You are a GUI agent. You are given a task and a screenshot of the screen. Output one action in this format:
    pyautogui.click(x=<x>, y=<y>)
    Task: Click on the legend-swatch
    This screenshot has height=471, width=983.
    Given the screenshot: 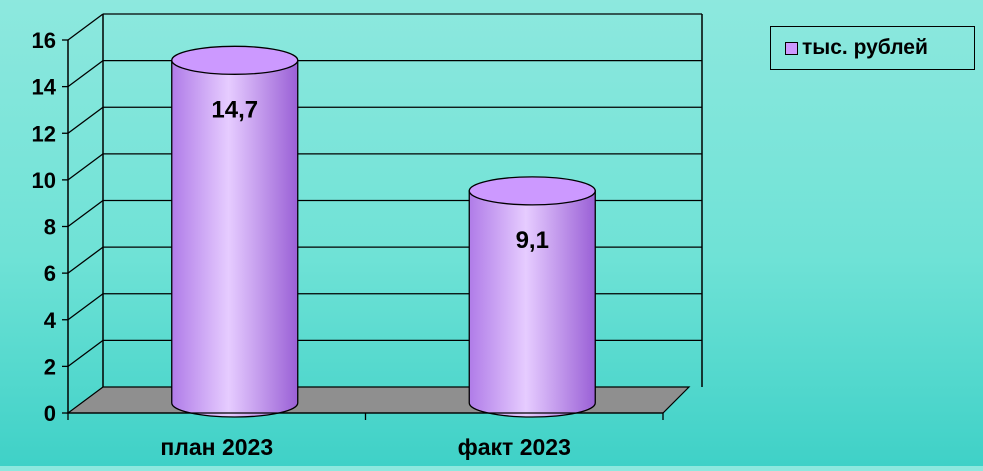 What is the action you would take?
    pyautogui.click(x=791, y=48)
    